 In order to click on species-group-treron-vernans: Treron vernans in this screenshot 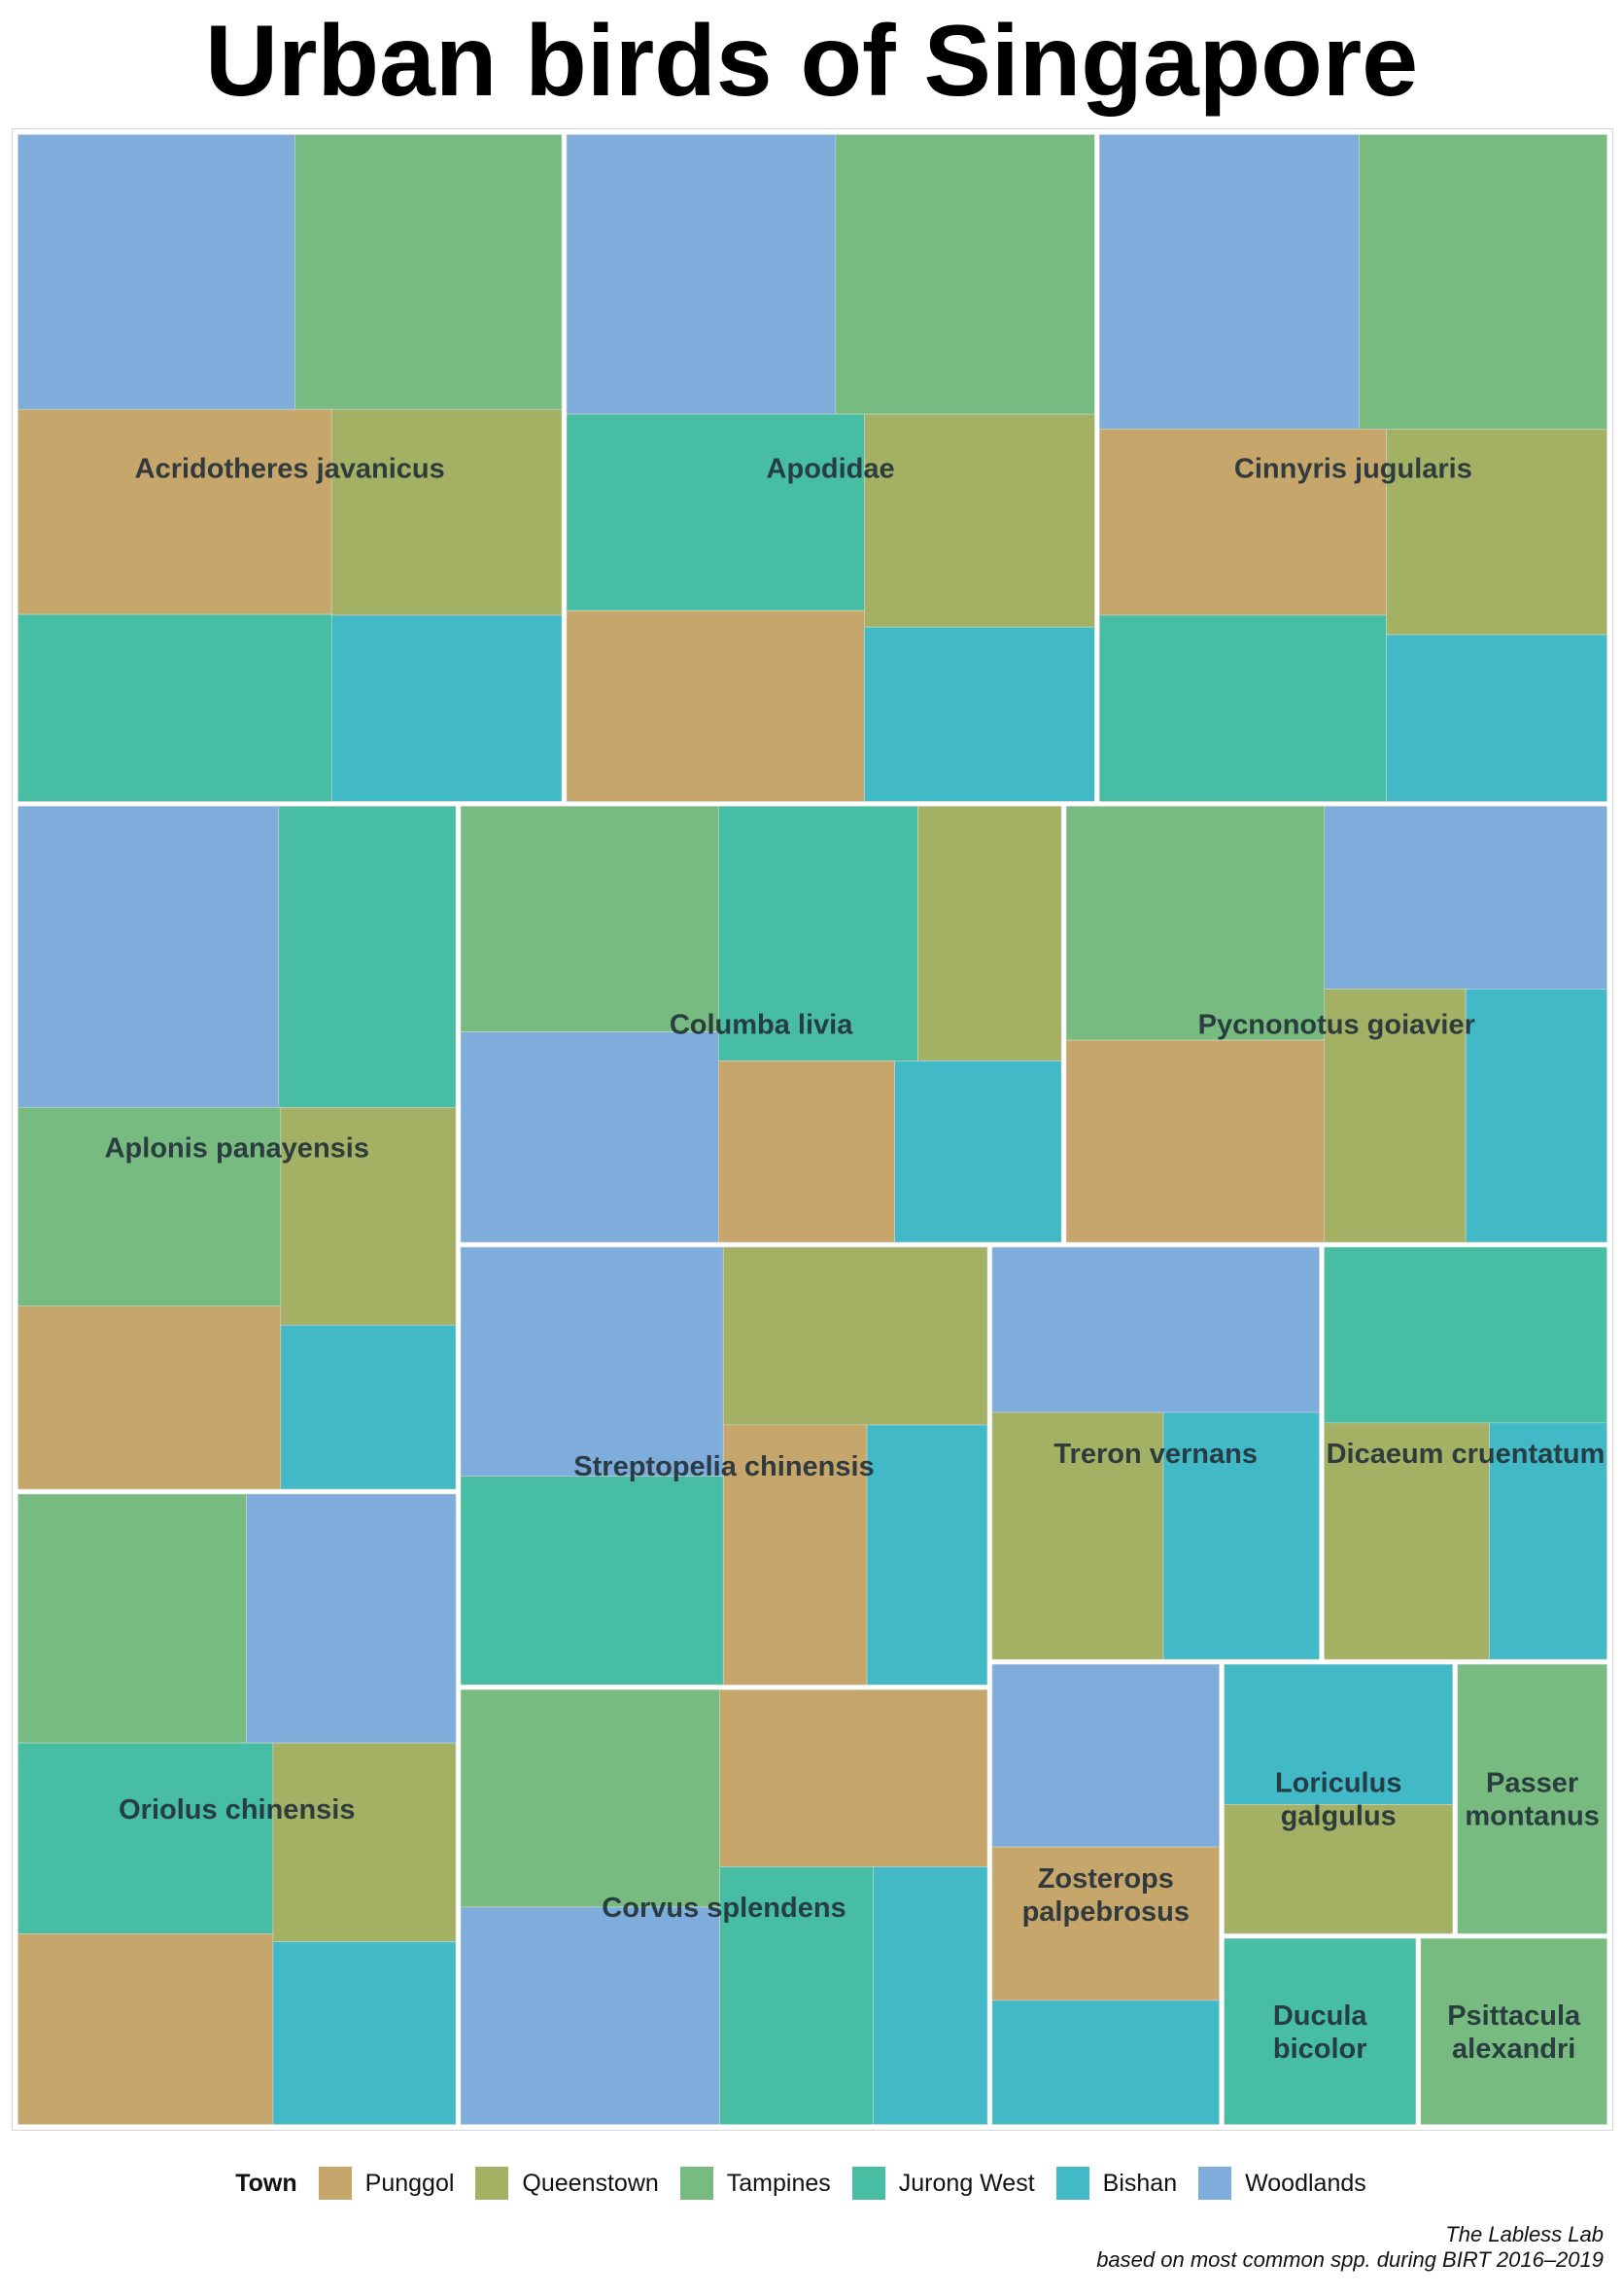, I will do `click(1155, 1453)`.